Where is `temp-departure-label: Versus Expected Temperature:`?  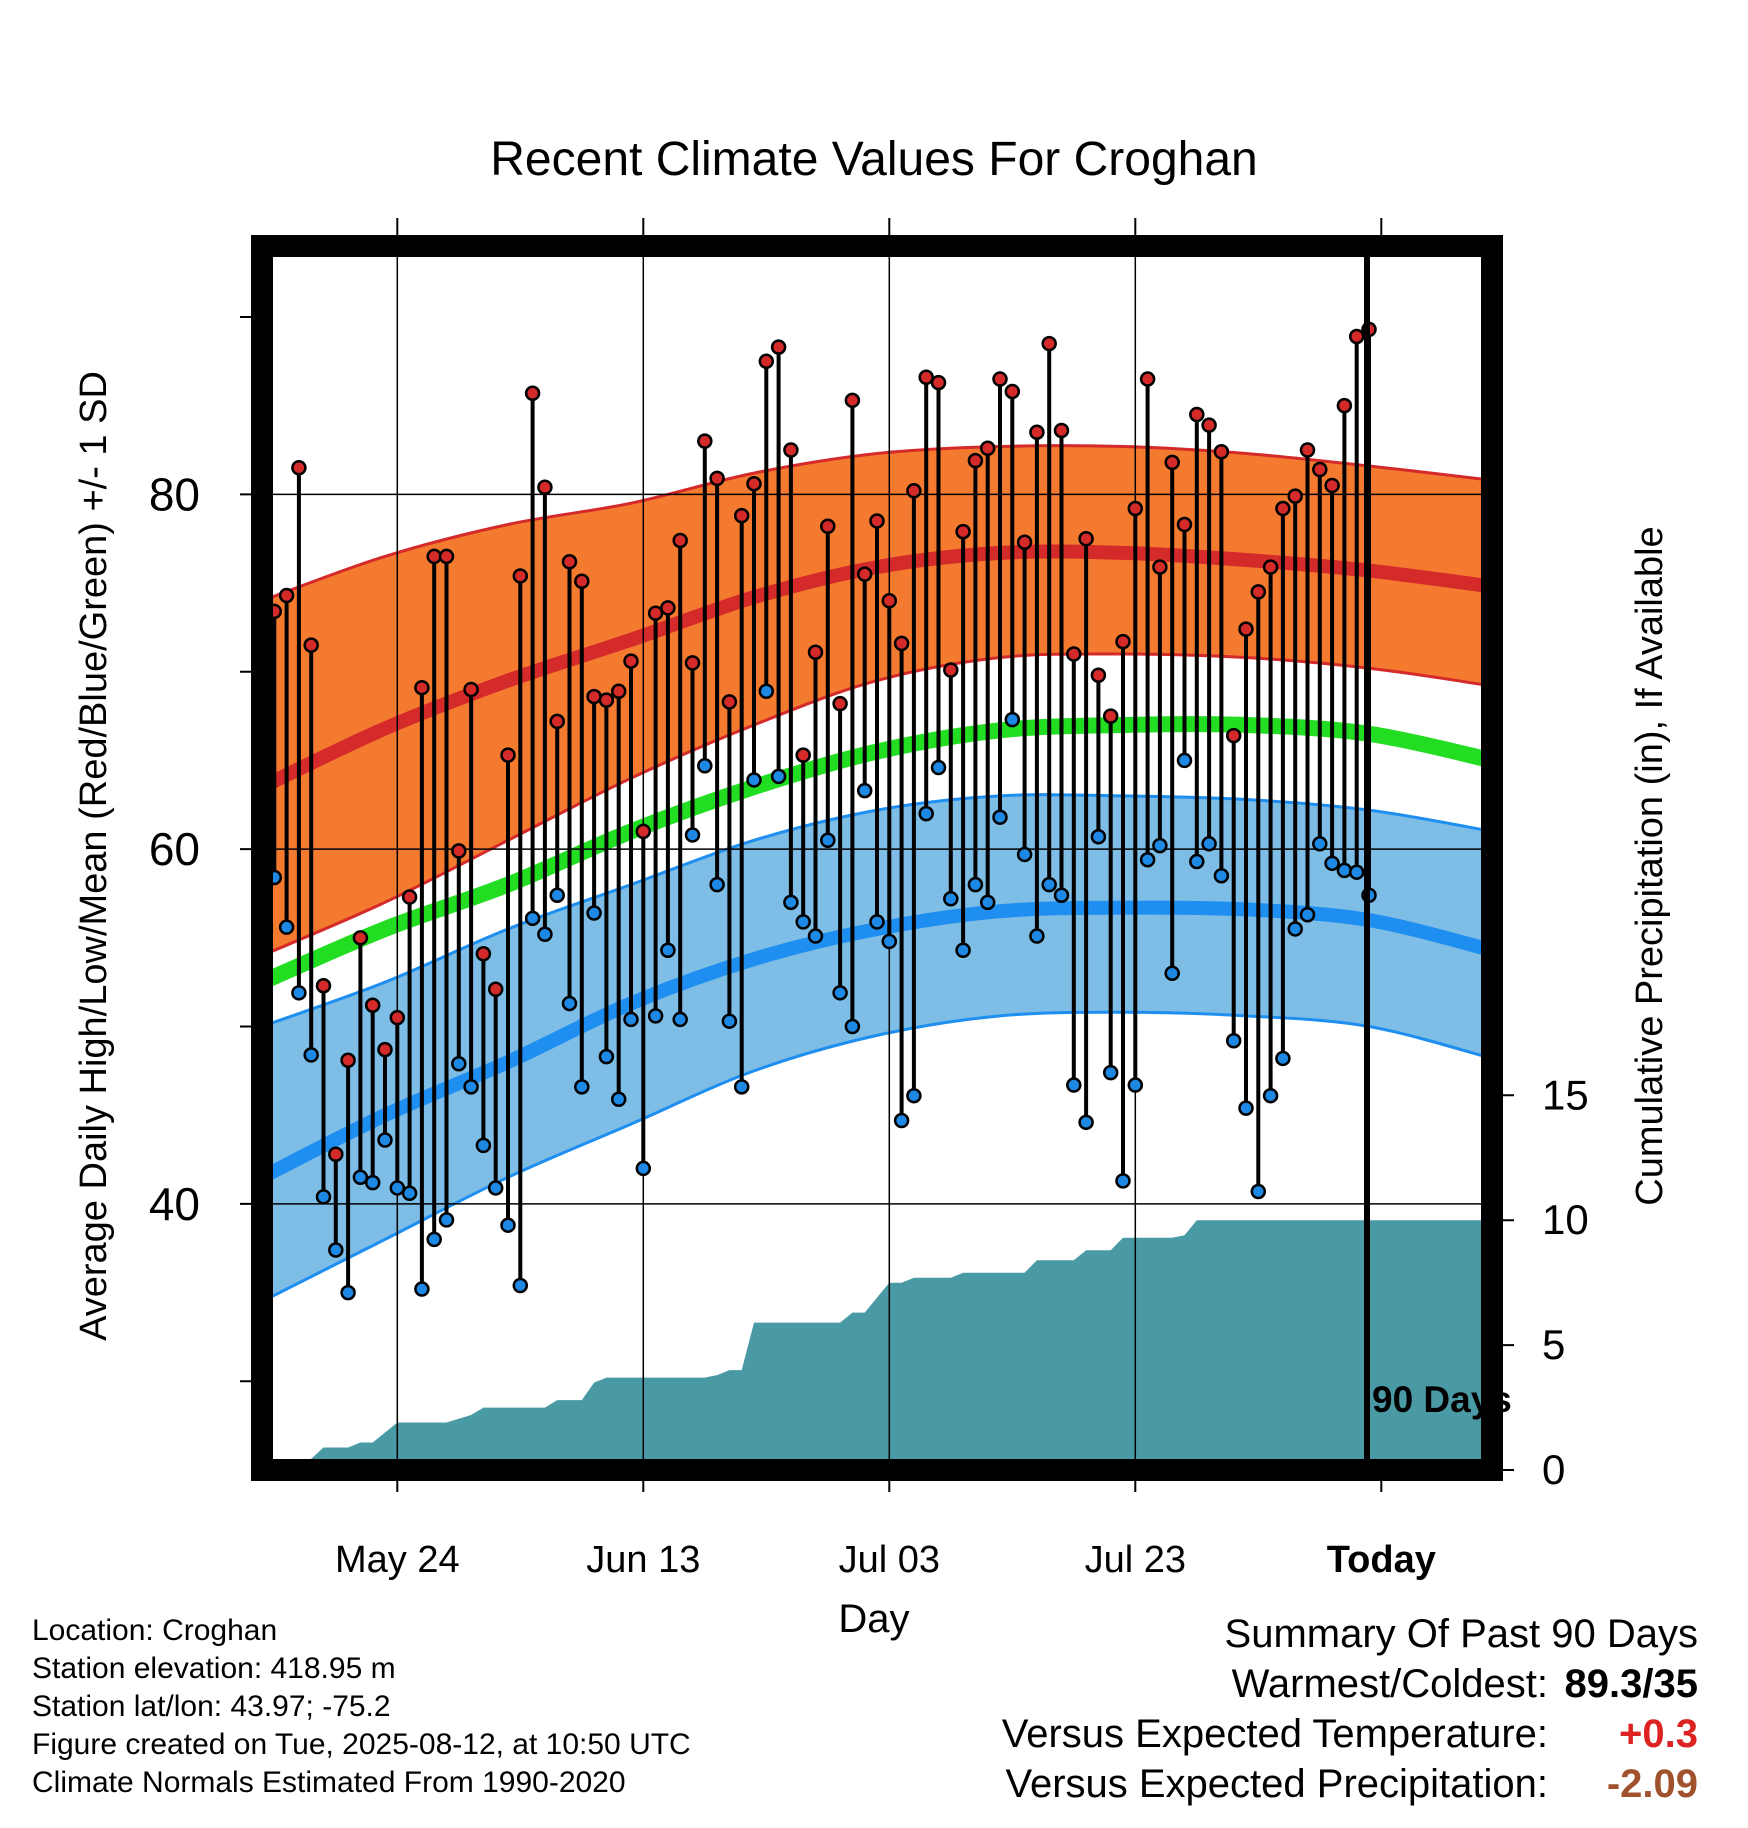
temp-departure-label: Versus Expected Temperature: is located at coordinates (1274, 1734).